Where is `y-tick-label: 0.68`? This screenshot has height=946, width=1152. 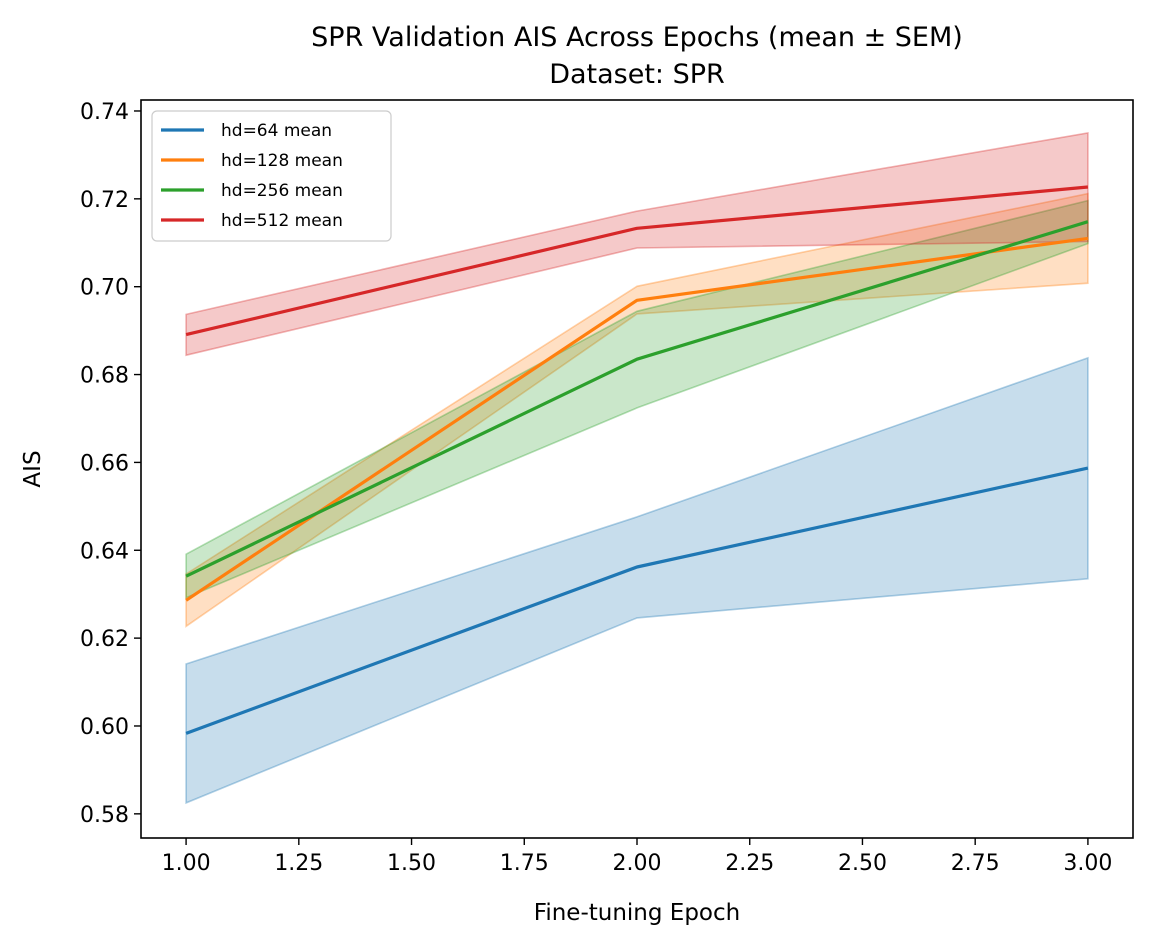 y-tick-label: 0.68 is located at coordinates (104, 376).